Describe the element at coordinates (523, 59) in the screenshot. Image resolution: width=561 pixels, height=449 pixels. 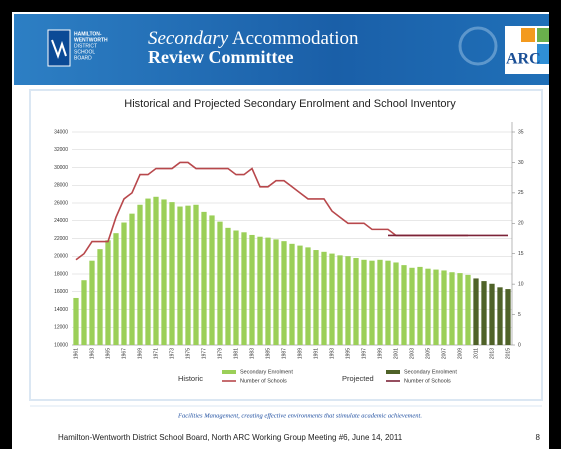
I see `badge-text: ARC` at that location.